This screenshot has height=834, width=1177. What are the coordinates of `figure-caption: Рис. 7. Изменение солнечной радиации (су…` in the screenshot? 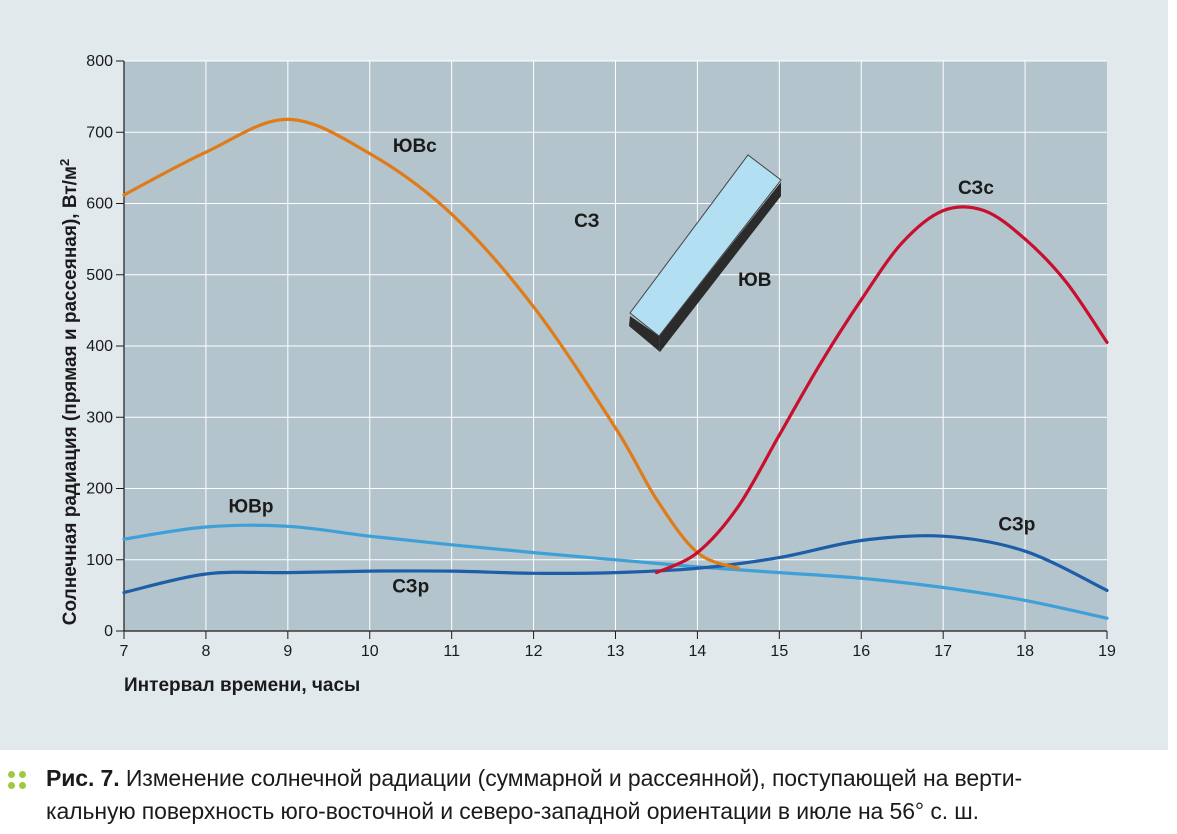 It's located at (588, 796).